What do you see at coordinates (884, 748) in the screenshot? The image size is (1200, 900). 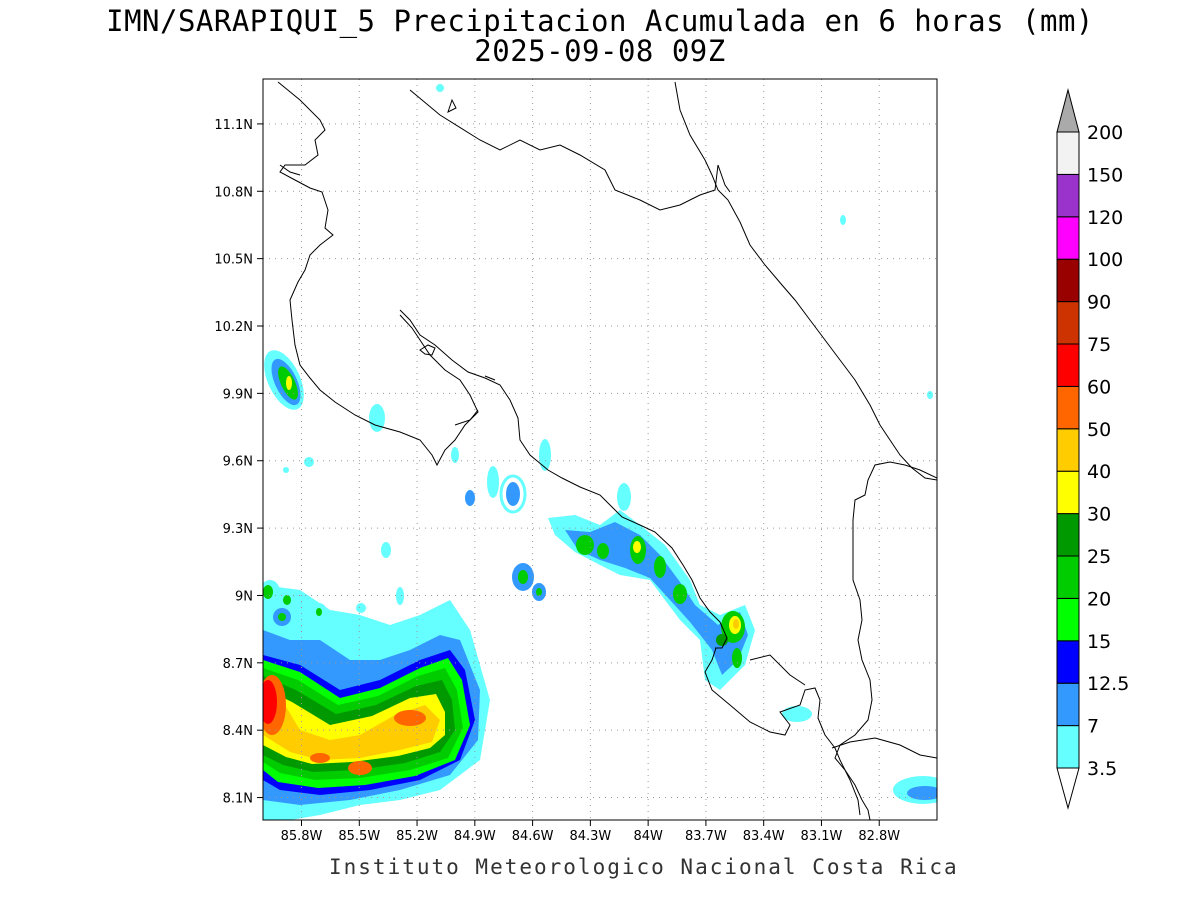 I see `panama-south-coast` at bounding box center [884, 748].